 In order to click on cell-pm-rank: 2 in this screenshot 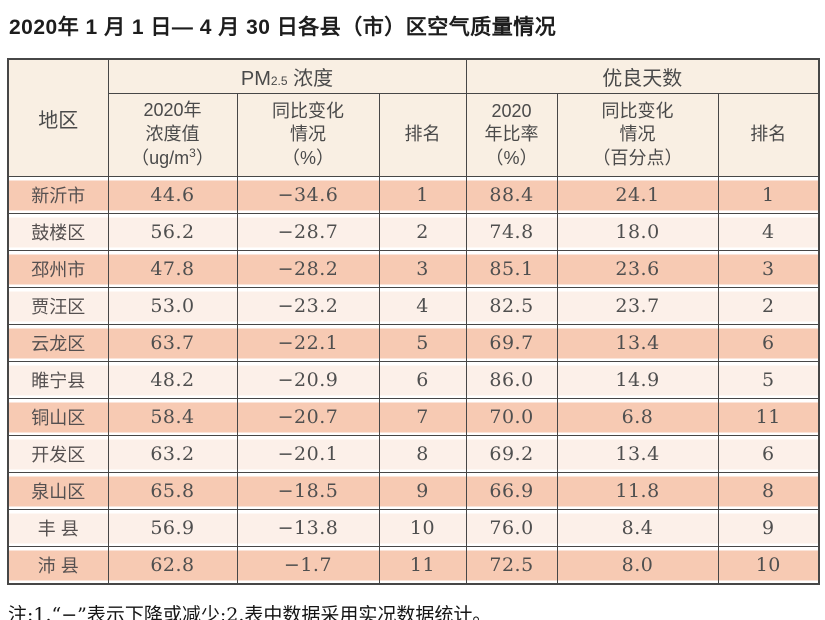, I will do `click(422, 232)`.